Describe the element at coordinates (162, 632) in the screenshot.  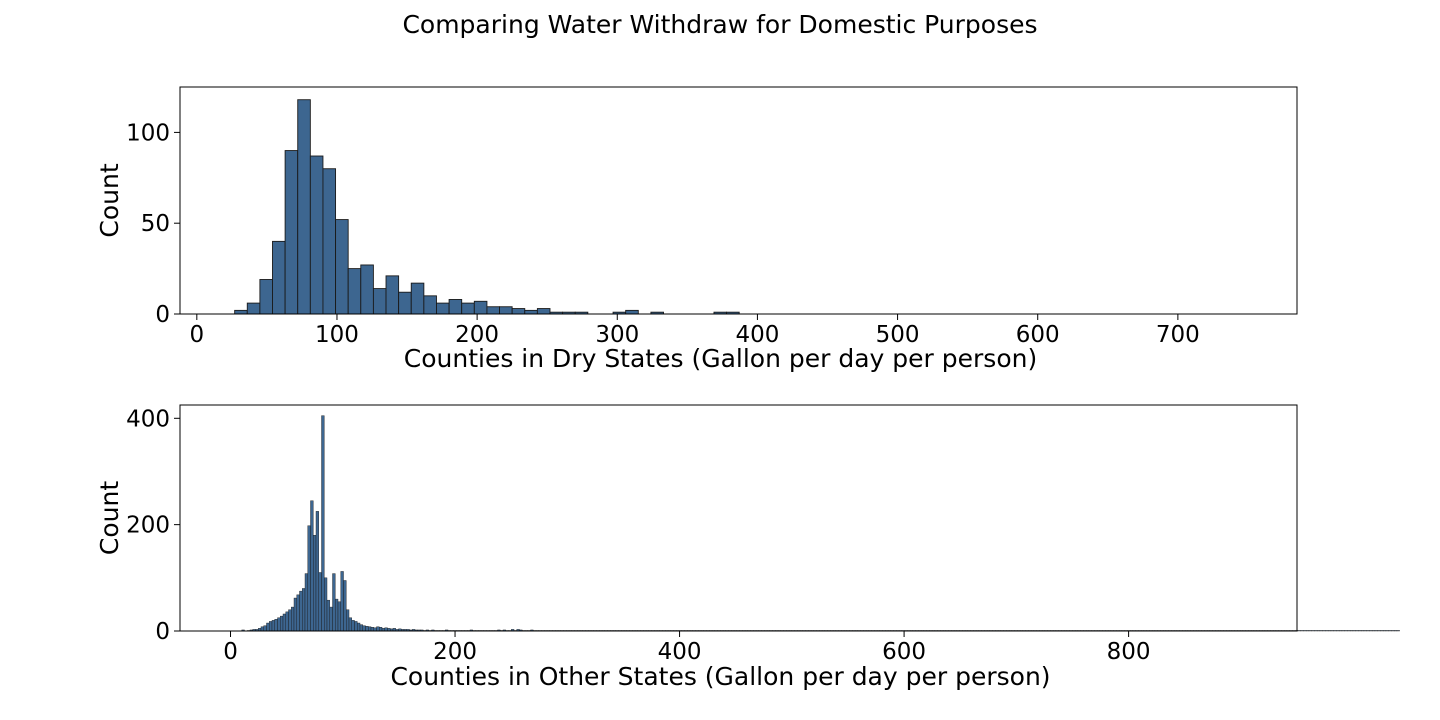
I see `y-tick-label: 0` at that location.